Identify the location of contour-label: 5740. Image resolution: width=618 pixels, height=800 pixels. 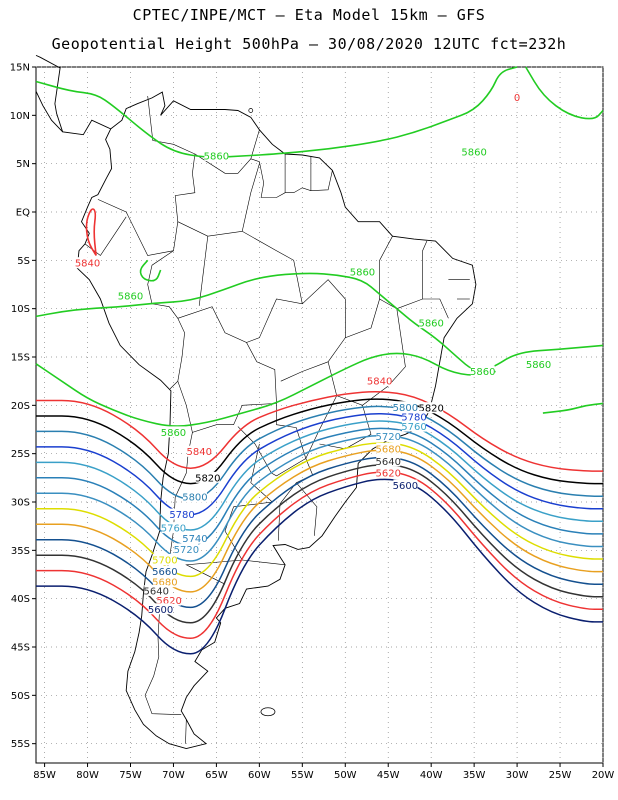
(194, 539).